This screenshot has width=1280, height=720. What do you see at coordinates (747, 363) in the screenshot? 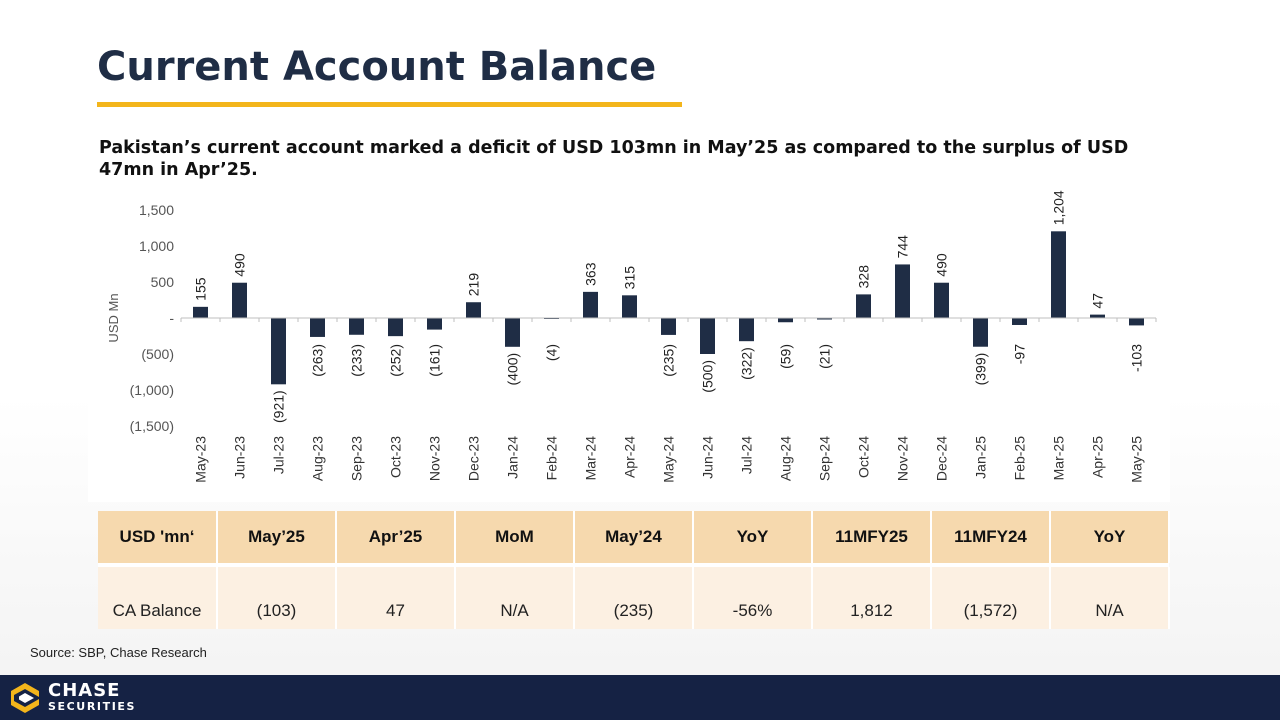
I see `bar-data-label: (322)` at bounding box center [747, 363].